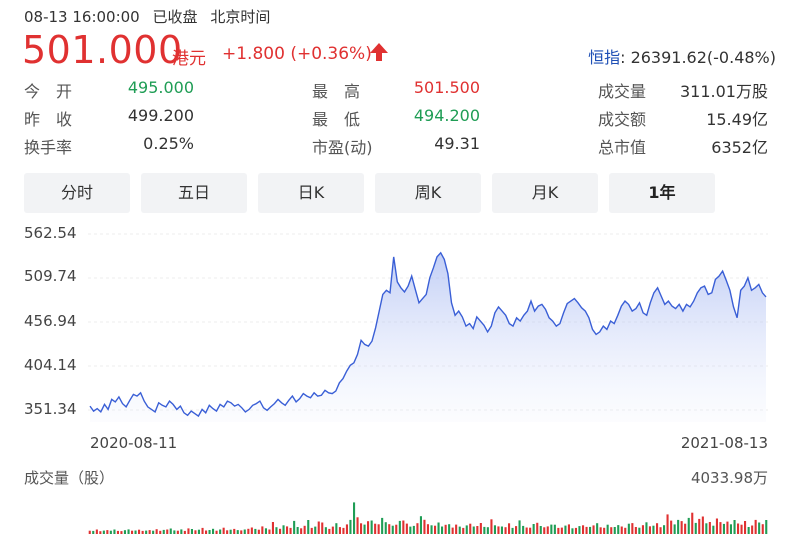 This screenshot has width=800, height=536. What do you see at coordinates (682, 56) in the screenshot?
I see `hang-seng-index: 恒指: 26391.62(-0.48%)` at bounding box center [682, 56].